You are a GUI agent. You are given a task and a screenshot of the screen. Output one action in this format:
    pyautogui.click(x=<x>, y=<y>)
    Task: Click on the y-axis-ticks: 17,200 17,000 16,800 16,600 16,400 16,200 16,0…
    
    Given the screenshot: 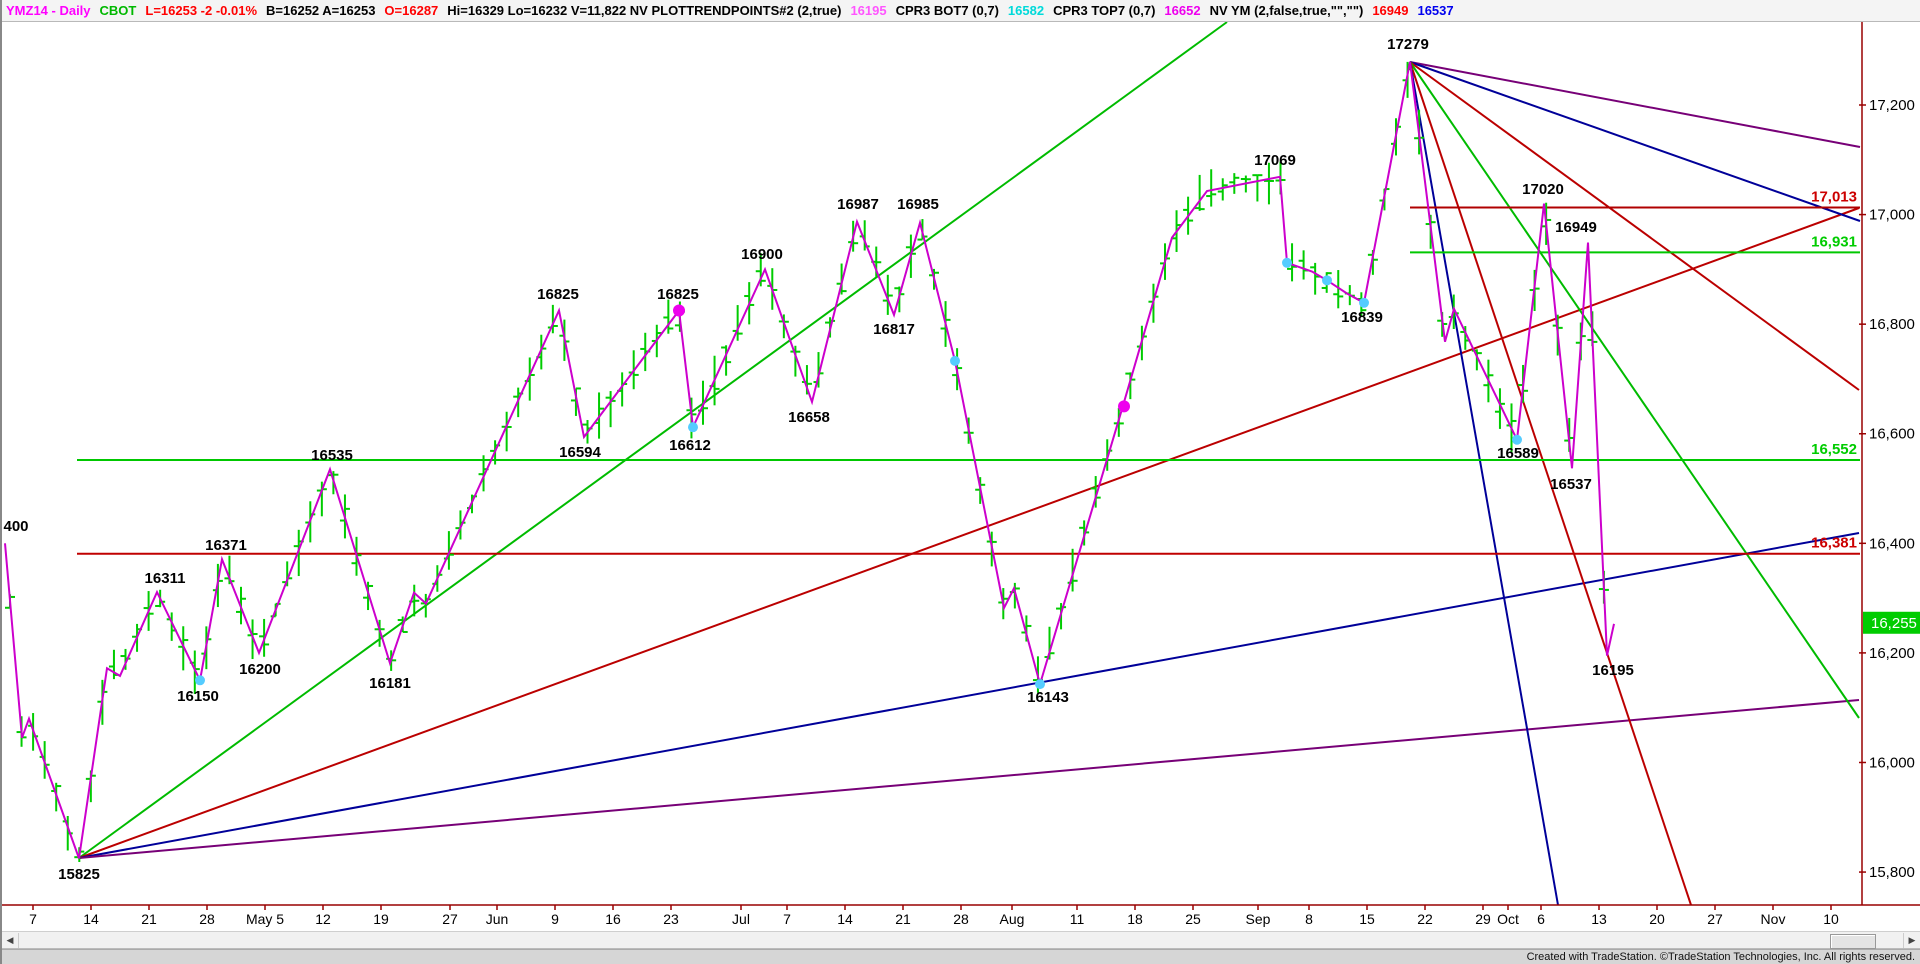 What is the action you would take?
    pyautogui.click(x=1887, y=489)
    